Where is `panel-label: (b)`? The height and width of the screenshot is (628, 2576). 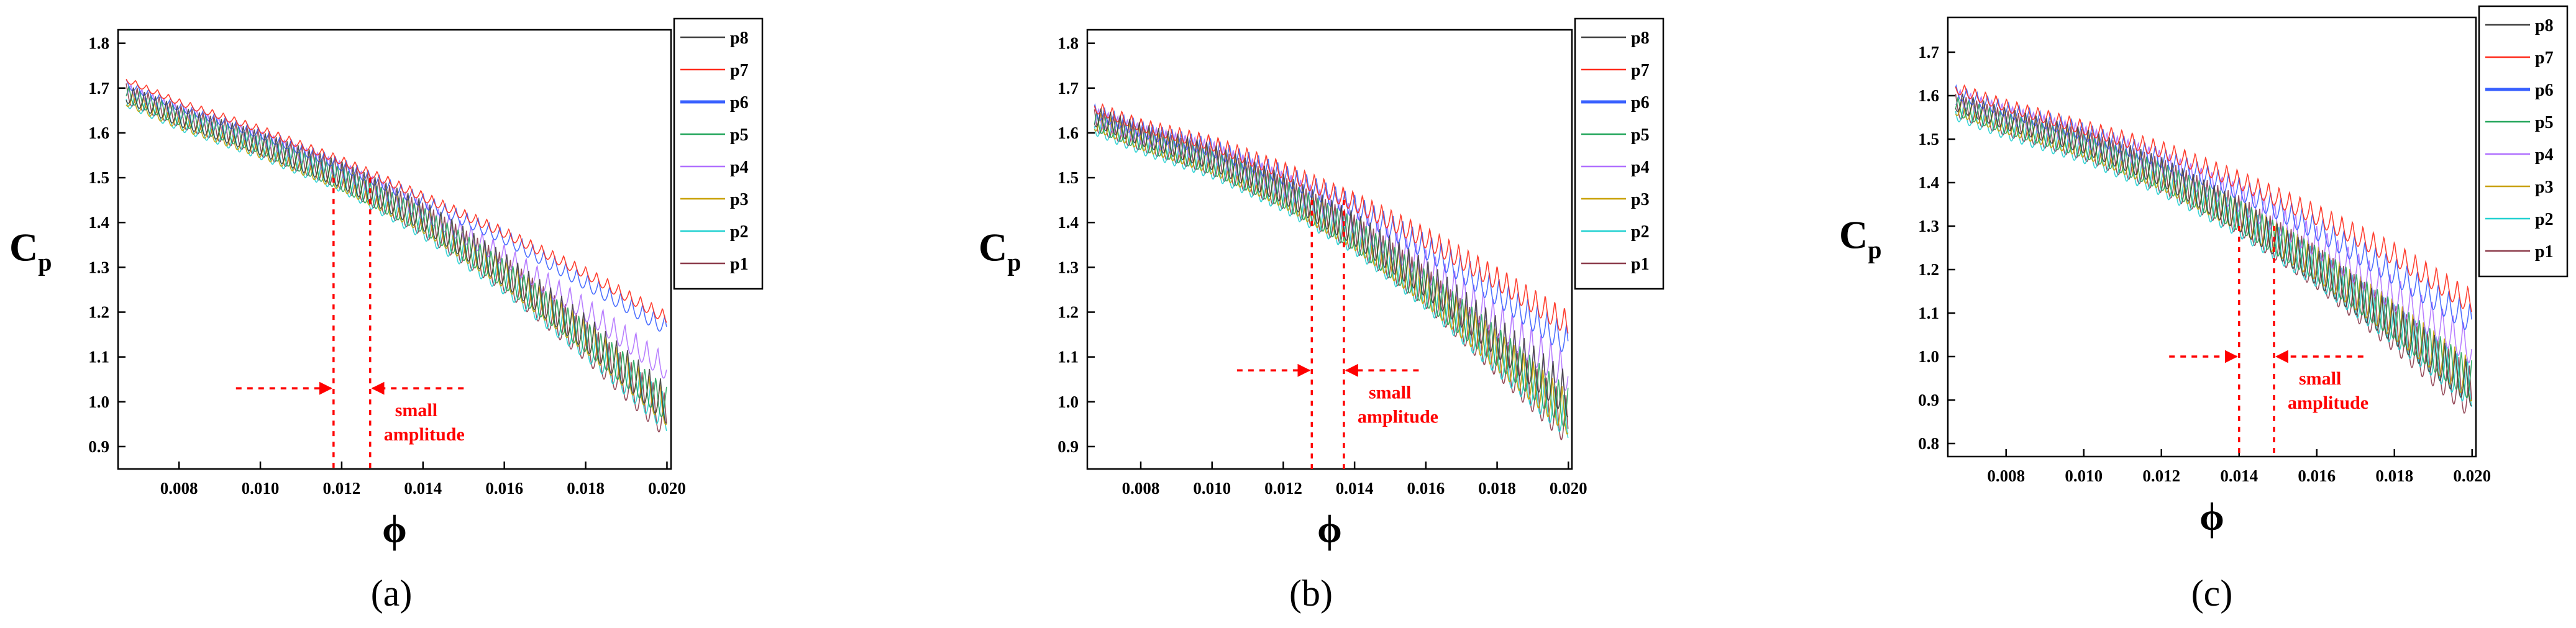 panel-label: (b) is located at coordinates (1311, 593).